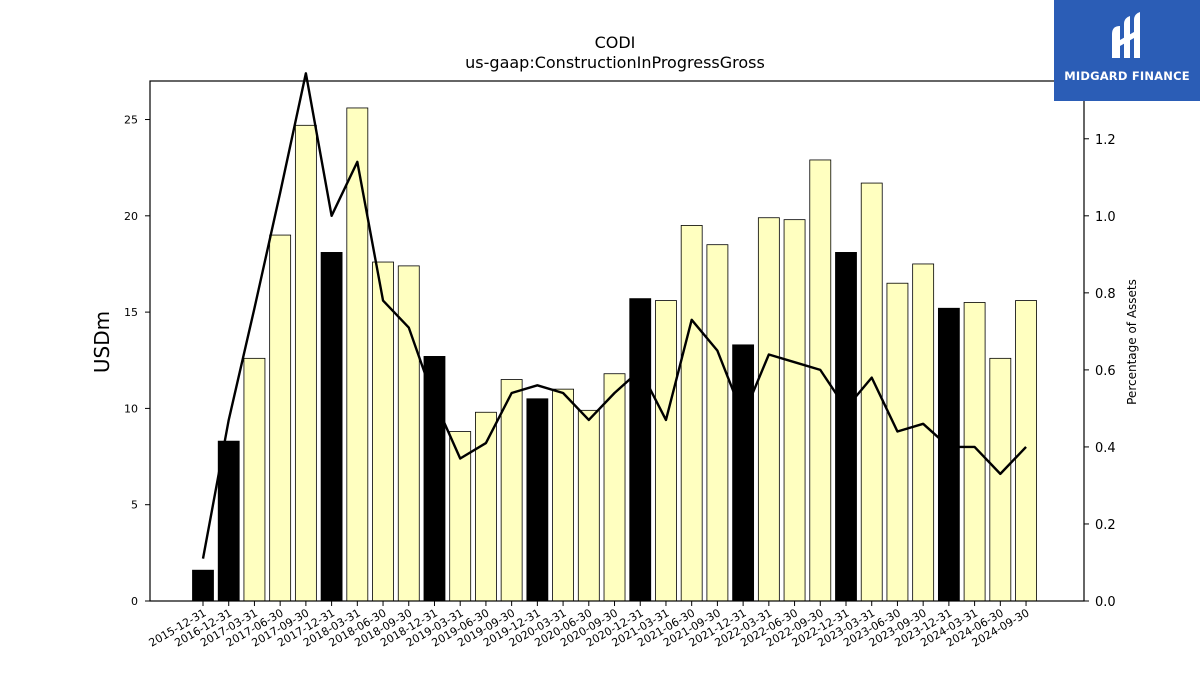  What do you see at coordinates (131, 216) in the screenshot?
I see `y-tick-label: 20` at bounding box center [131, 216].